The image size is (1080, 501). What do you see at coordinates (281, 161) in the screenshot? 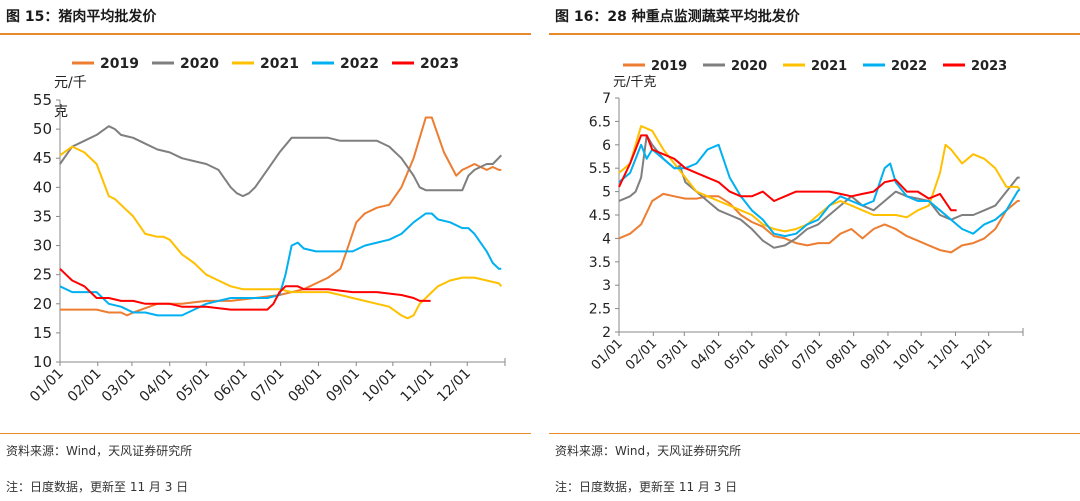
I see `series-line-2020` at bounding box center [281, 161].